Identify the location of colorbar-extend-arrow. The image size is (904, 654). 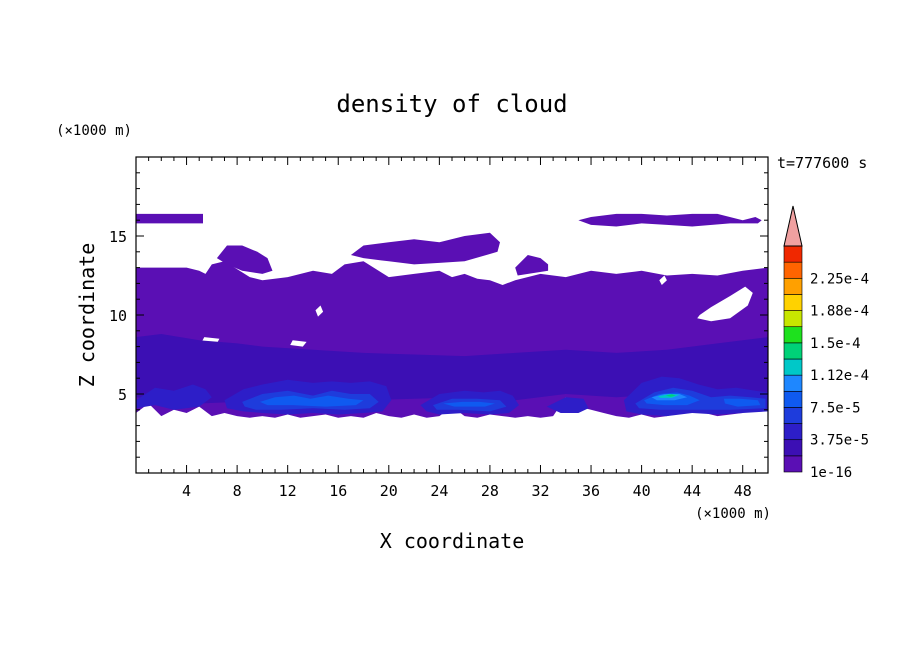
(793, 226).